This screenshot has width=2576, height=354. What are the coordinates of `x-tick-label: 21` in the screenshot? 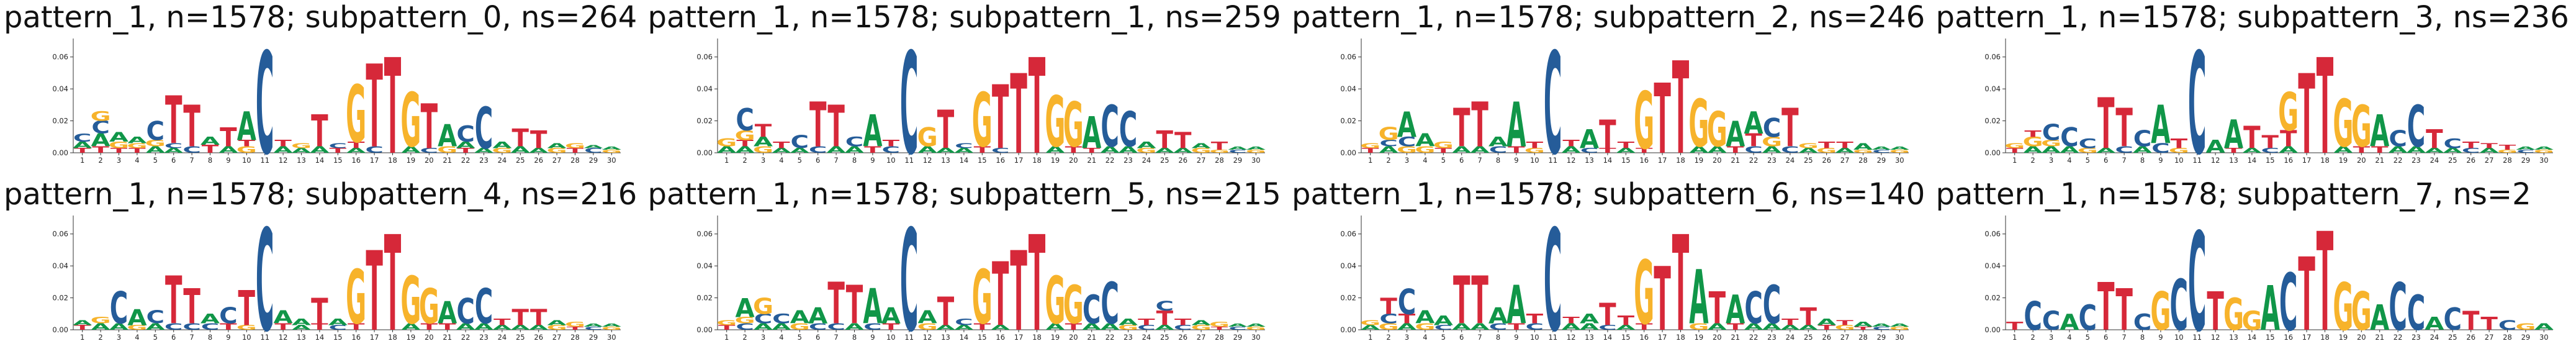 It's located at (2379, 338).